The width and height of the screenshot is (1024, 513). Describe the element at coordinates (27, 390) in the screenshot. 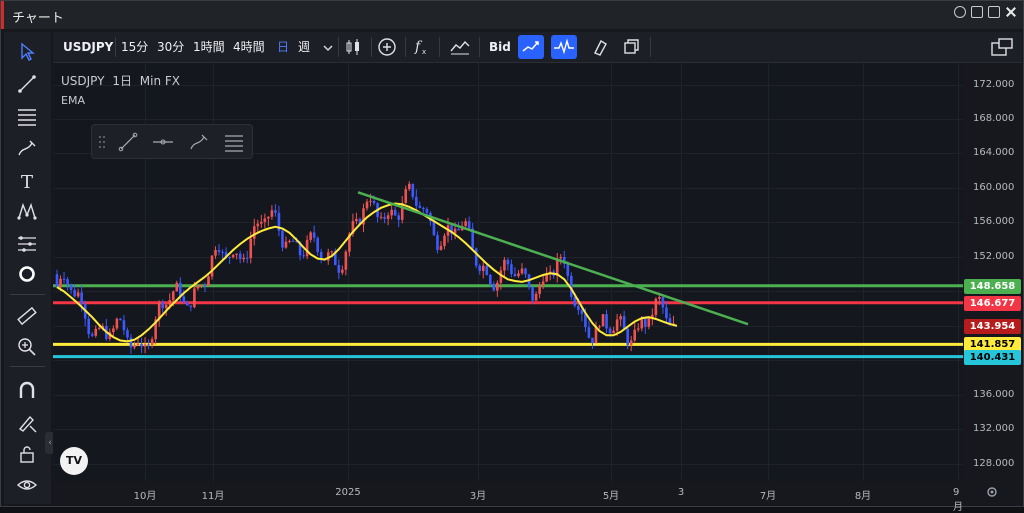

I see `magnet-icon` at that location.